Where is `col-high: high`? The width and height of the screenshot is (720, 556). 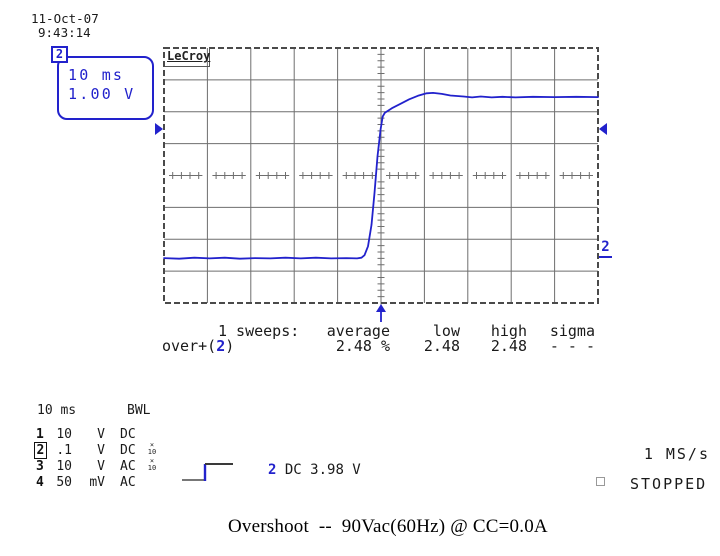
col-high: high is located at coordinates (508, 331).